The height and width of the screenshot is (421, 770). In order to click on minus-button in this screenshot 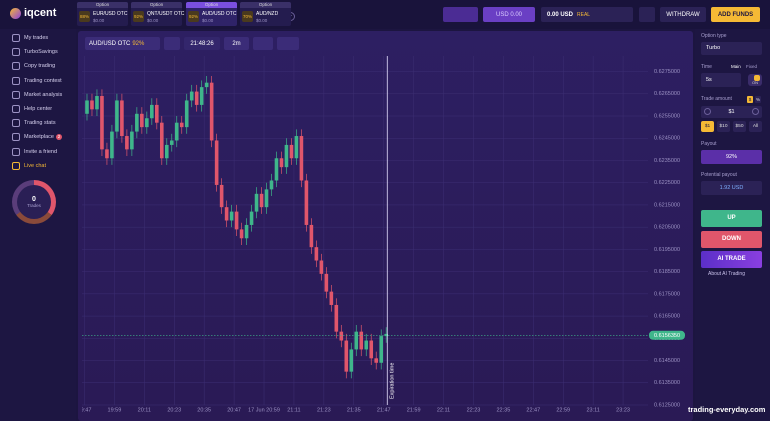, I will do `click(707, 111)`.